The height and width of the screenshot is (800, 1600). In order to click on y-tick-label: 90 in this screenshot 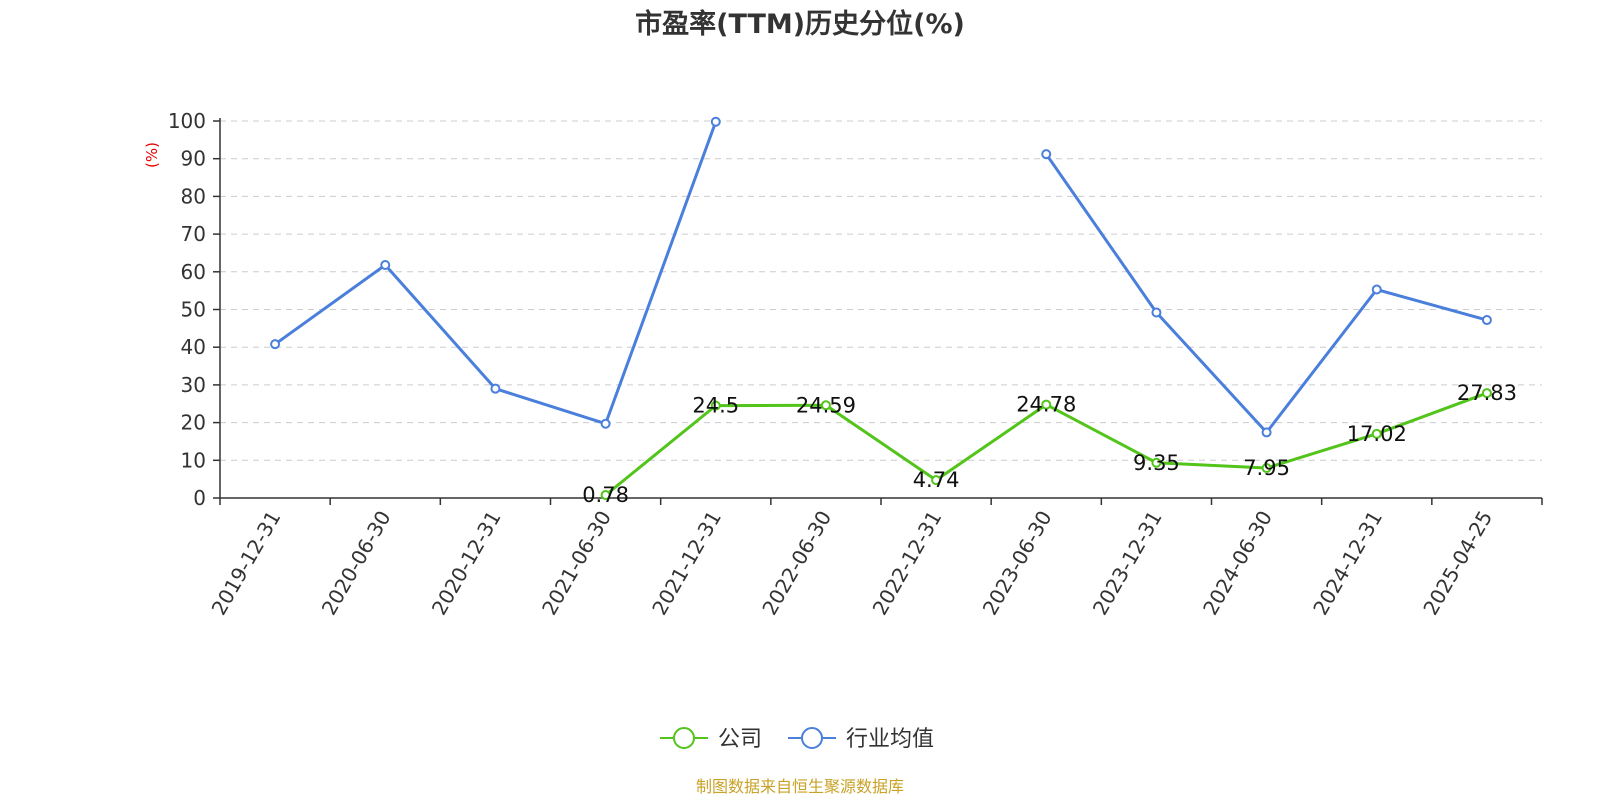, I will do `click(193, 159)`.